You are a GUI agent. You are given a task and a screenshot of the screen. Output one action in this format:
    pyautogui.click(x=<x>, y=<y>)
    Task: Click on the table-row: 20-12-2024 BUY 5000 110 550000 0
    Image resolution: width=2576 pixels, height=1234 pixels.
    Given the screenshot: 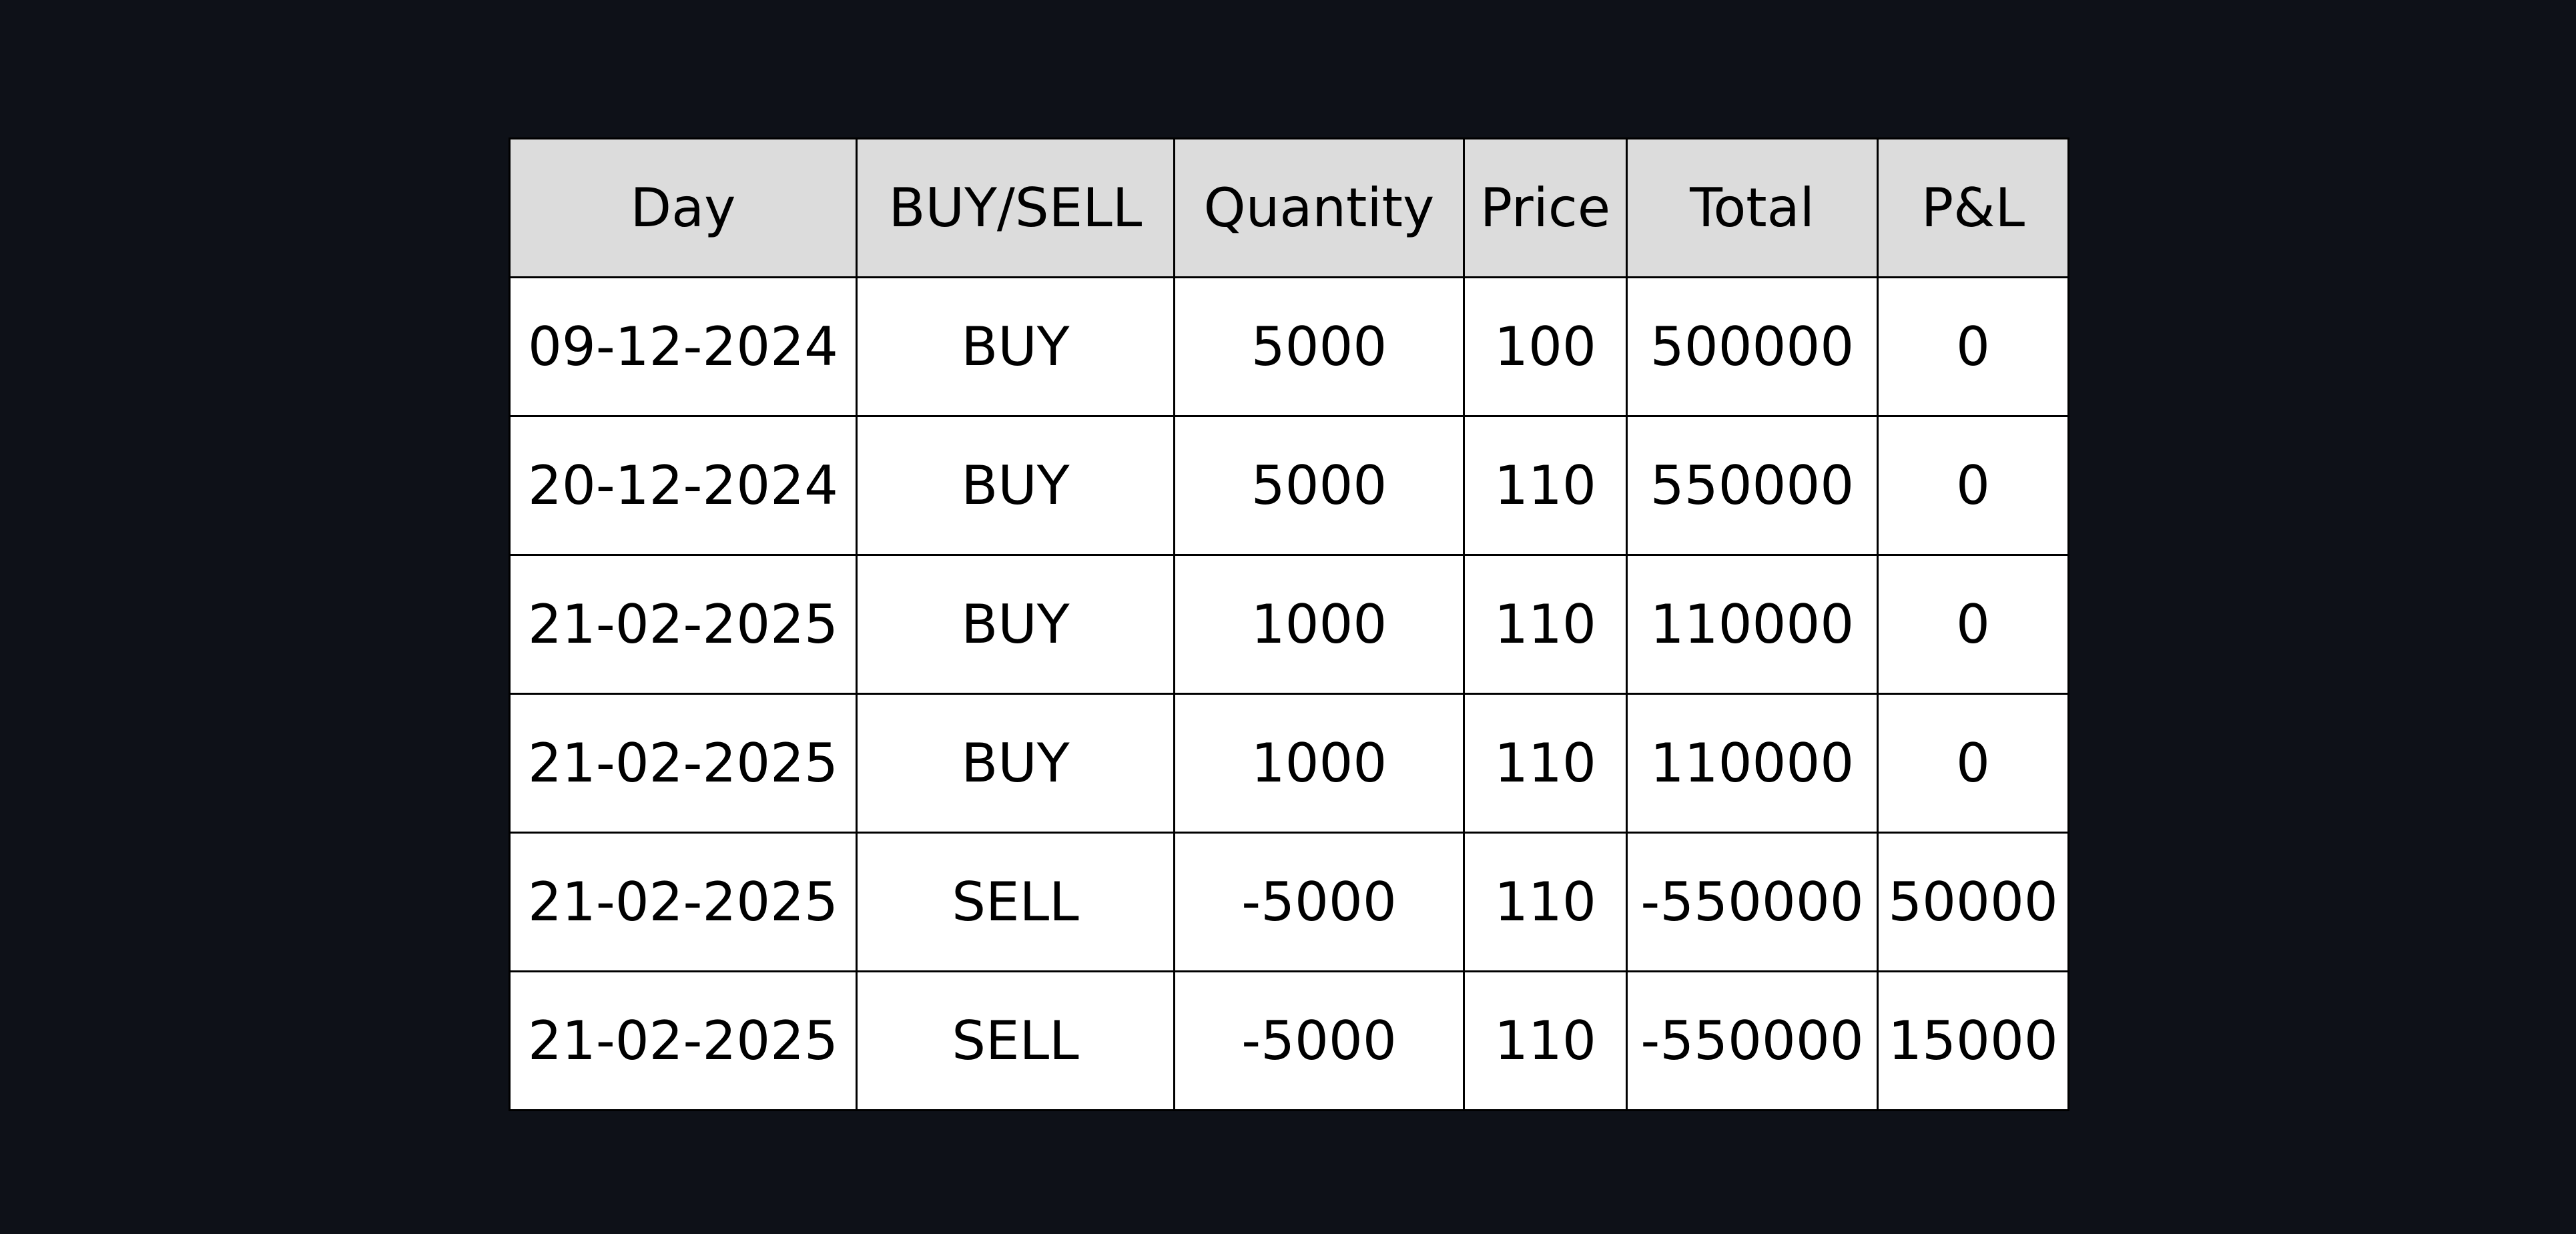 What is the action you would take?
    pyautogui.click(x=1289, y=486)
    